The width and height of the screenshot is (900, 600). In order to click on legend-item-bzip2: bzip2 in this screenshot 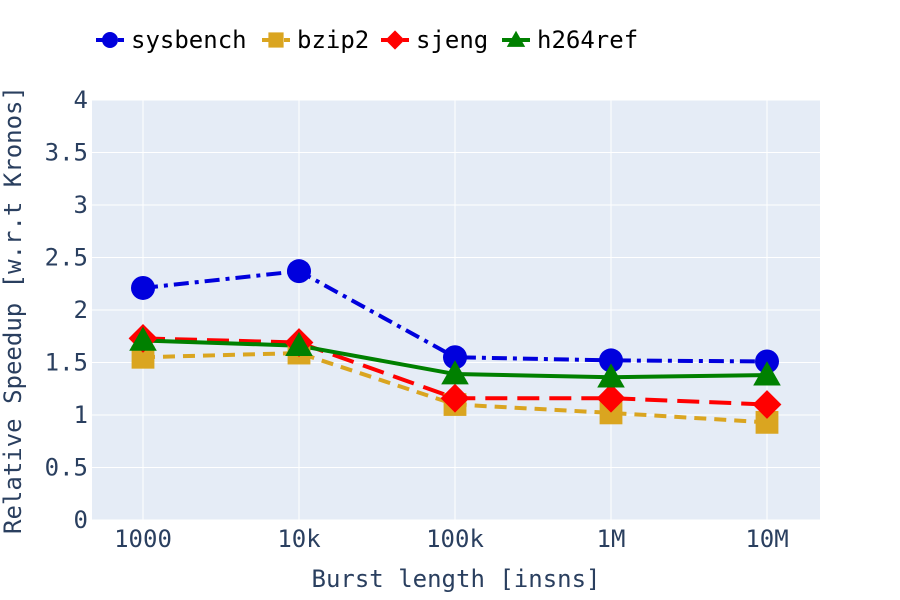, I will do `click(315, 40)`.